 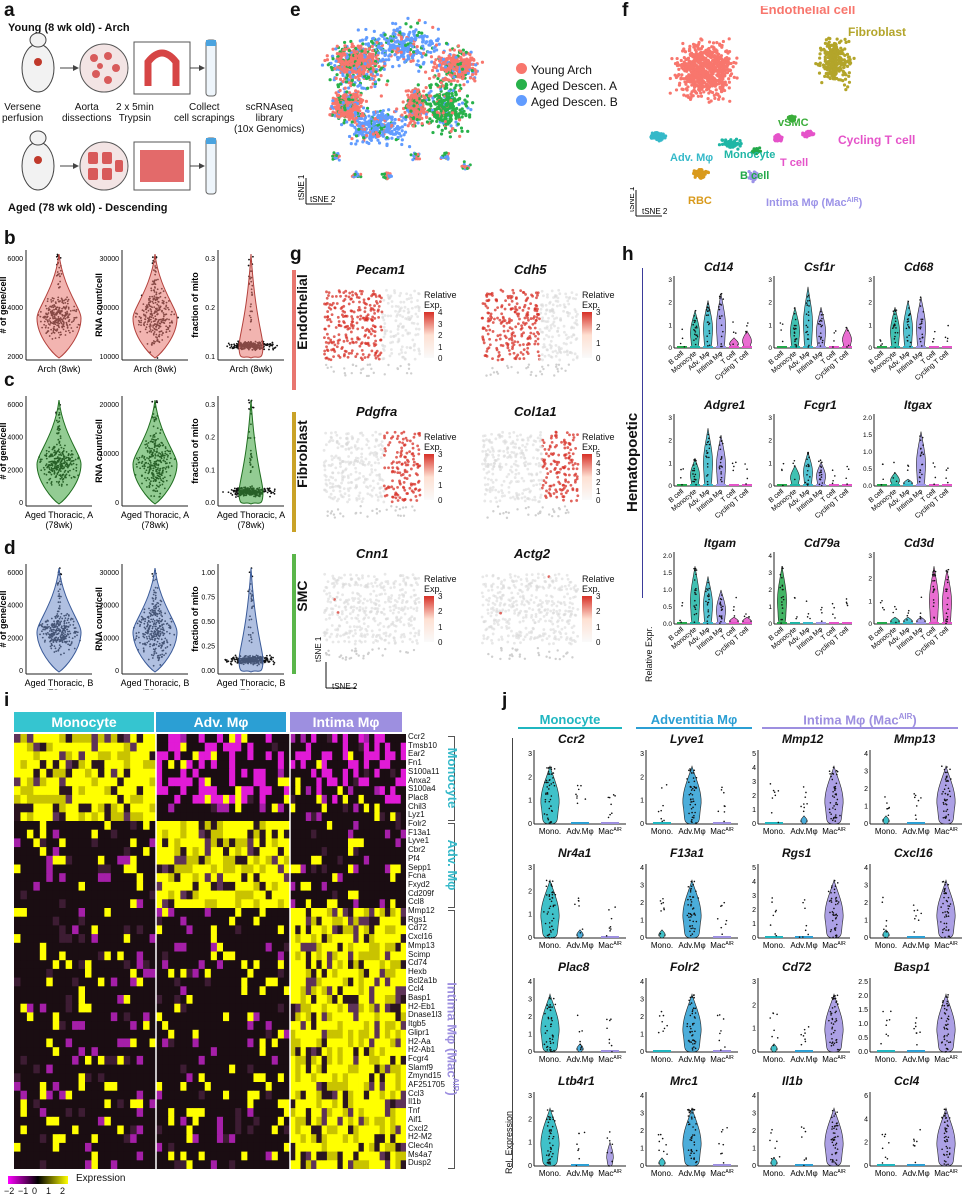 What do you see at coordinates (23, 113) in the screenshot?
I see `workflow-step-label: Versene perfusion` at bounding box center [23, 113].